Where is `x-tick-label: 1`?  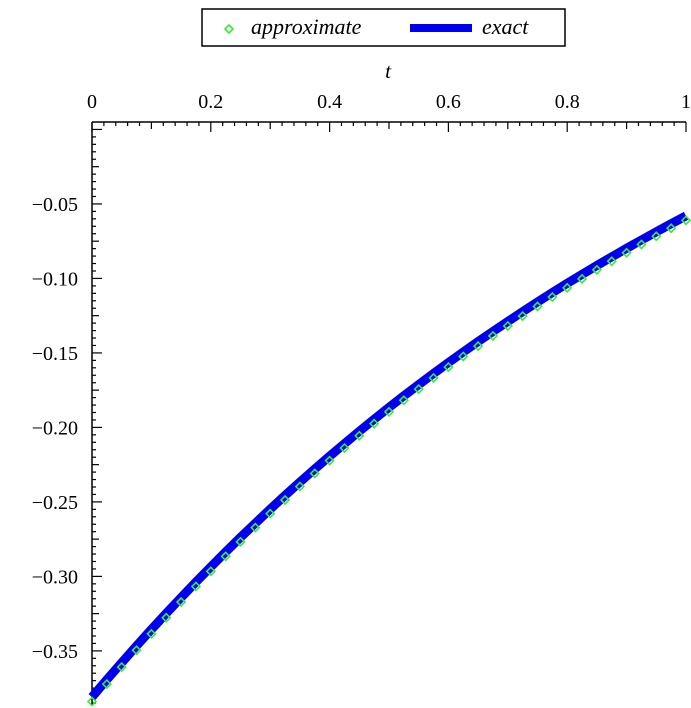
x-tick-label: 1 is located at coordinates (686, 102).